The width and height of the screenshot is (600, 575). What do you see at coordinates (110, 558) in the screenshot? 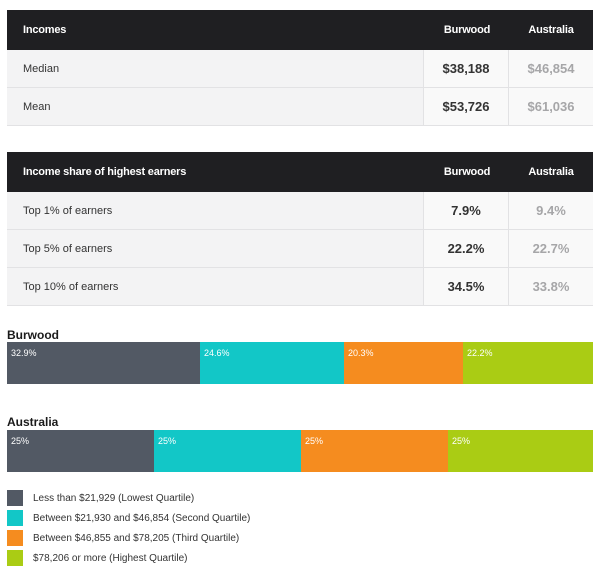
I see `legend-label: $78,206 or more (Highest Quartile)` at bounding box center [110, 558].